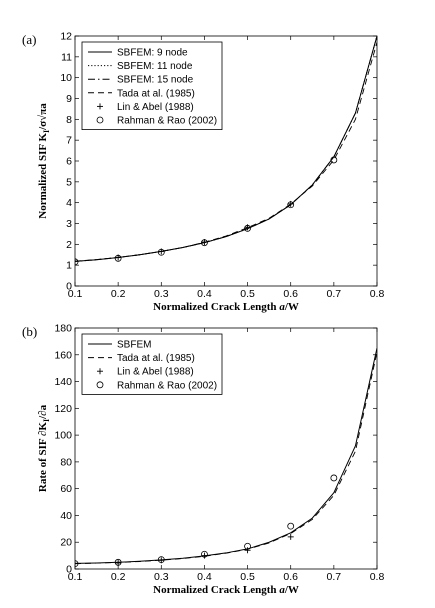  I want to click on y-tick-label: 11, so click(66, 57).